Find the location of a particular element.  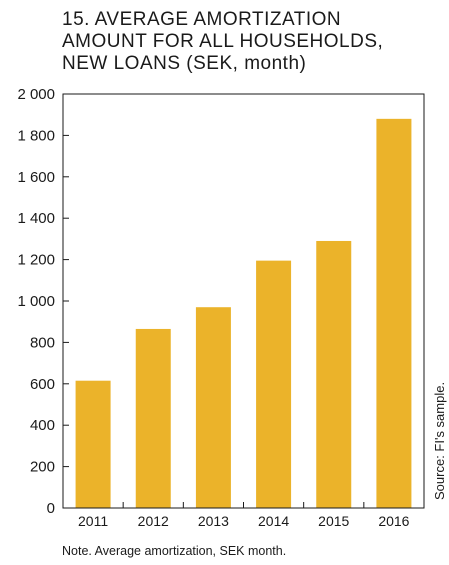

bar-2016 is located at coordinates (394, 313).